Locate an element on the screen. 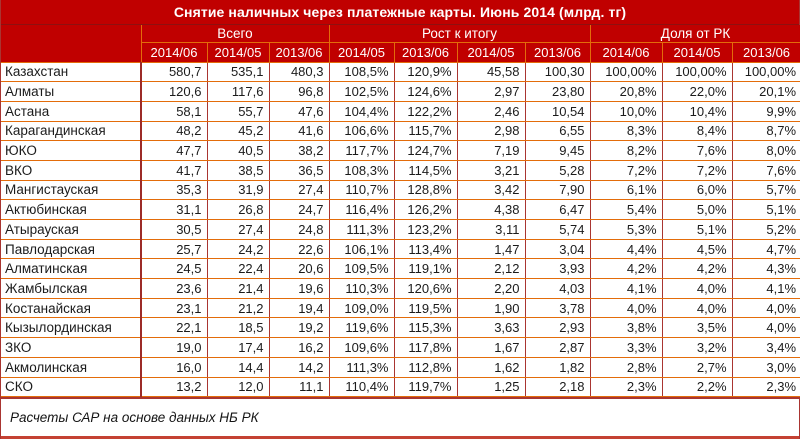 This screenshot has width=800, height=439. value-cell: 3,5% is located at coordinates (697, 328).